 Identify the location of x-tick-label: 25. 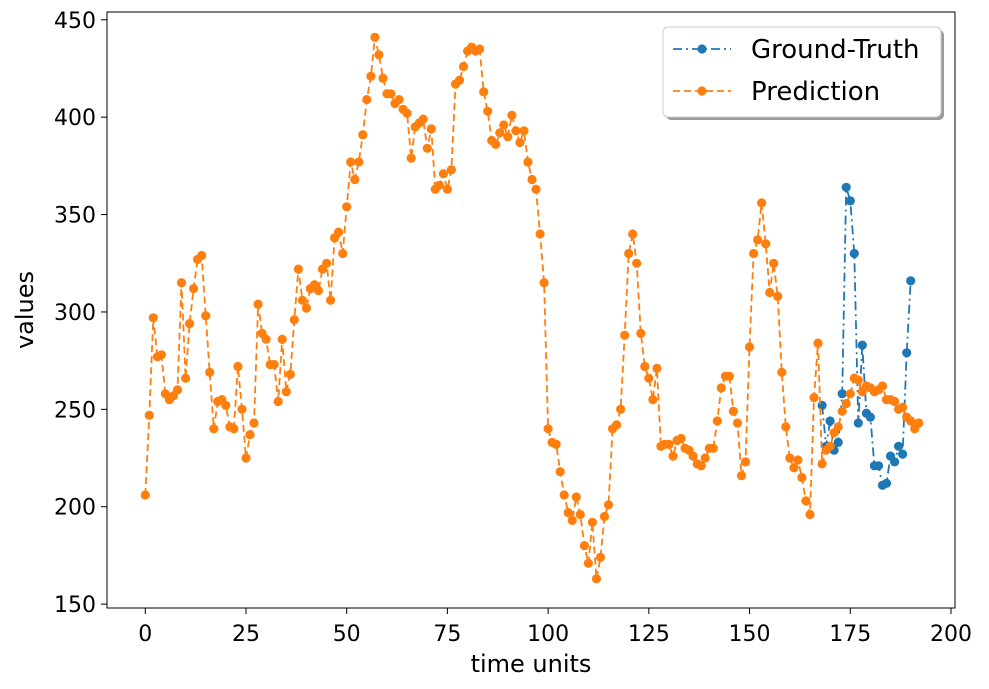
(246, 634).